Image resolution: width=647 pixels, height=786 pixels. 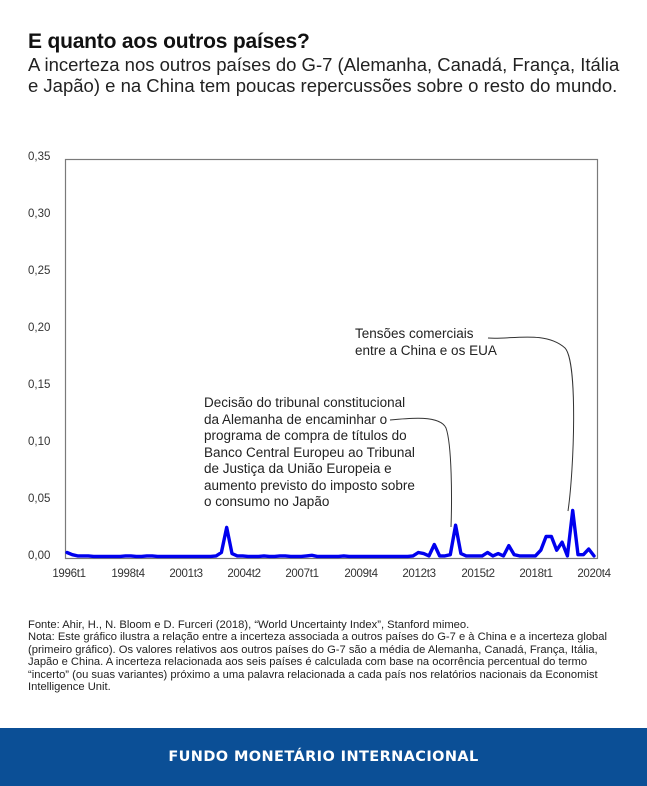 I want to click on y-tick-label: 0,00, so click(x=39, y=556).